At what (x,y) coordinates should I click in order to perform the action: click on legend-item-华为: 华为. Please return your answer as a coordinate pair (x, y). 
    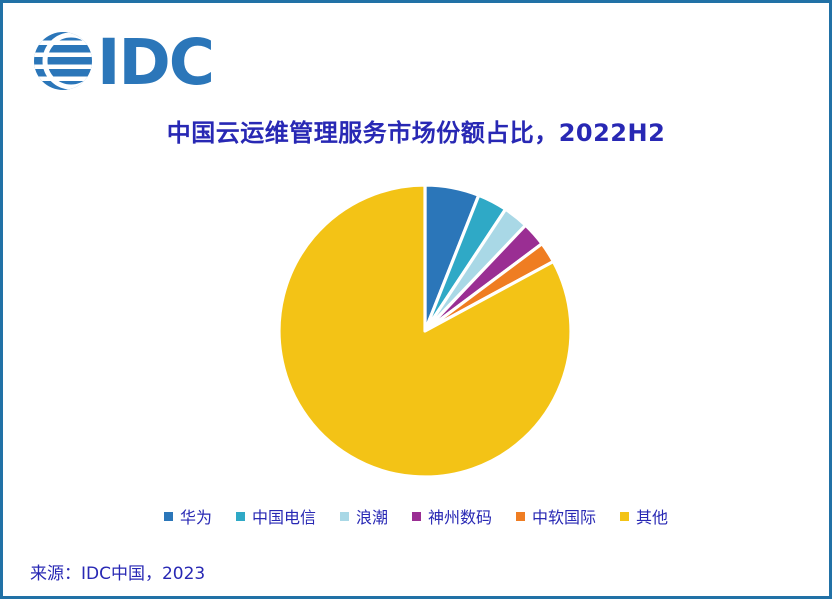
    Looking at the image, I should click on (187, 516).